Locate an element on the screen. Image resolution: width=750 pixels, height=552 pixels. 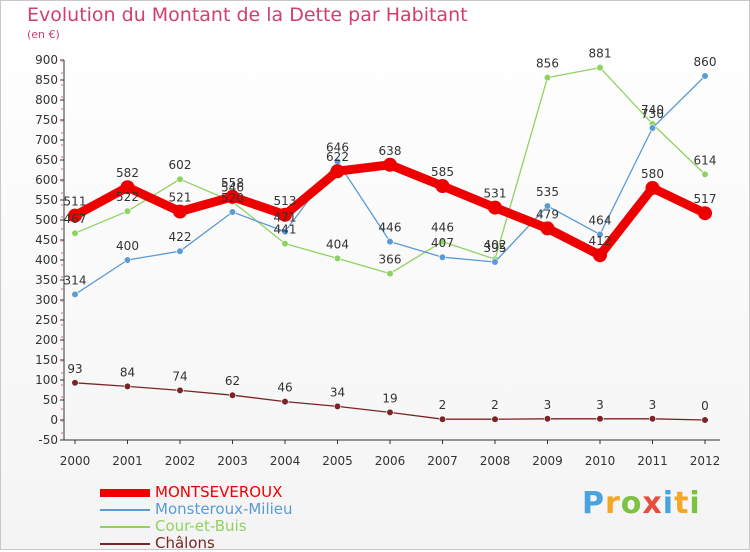
y-tick-label: 350 is located at coordinates (46, 280).